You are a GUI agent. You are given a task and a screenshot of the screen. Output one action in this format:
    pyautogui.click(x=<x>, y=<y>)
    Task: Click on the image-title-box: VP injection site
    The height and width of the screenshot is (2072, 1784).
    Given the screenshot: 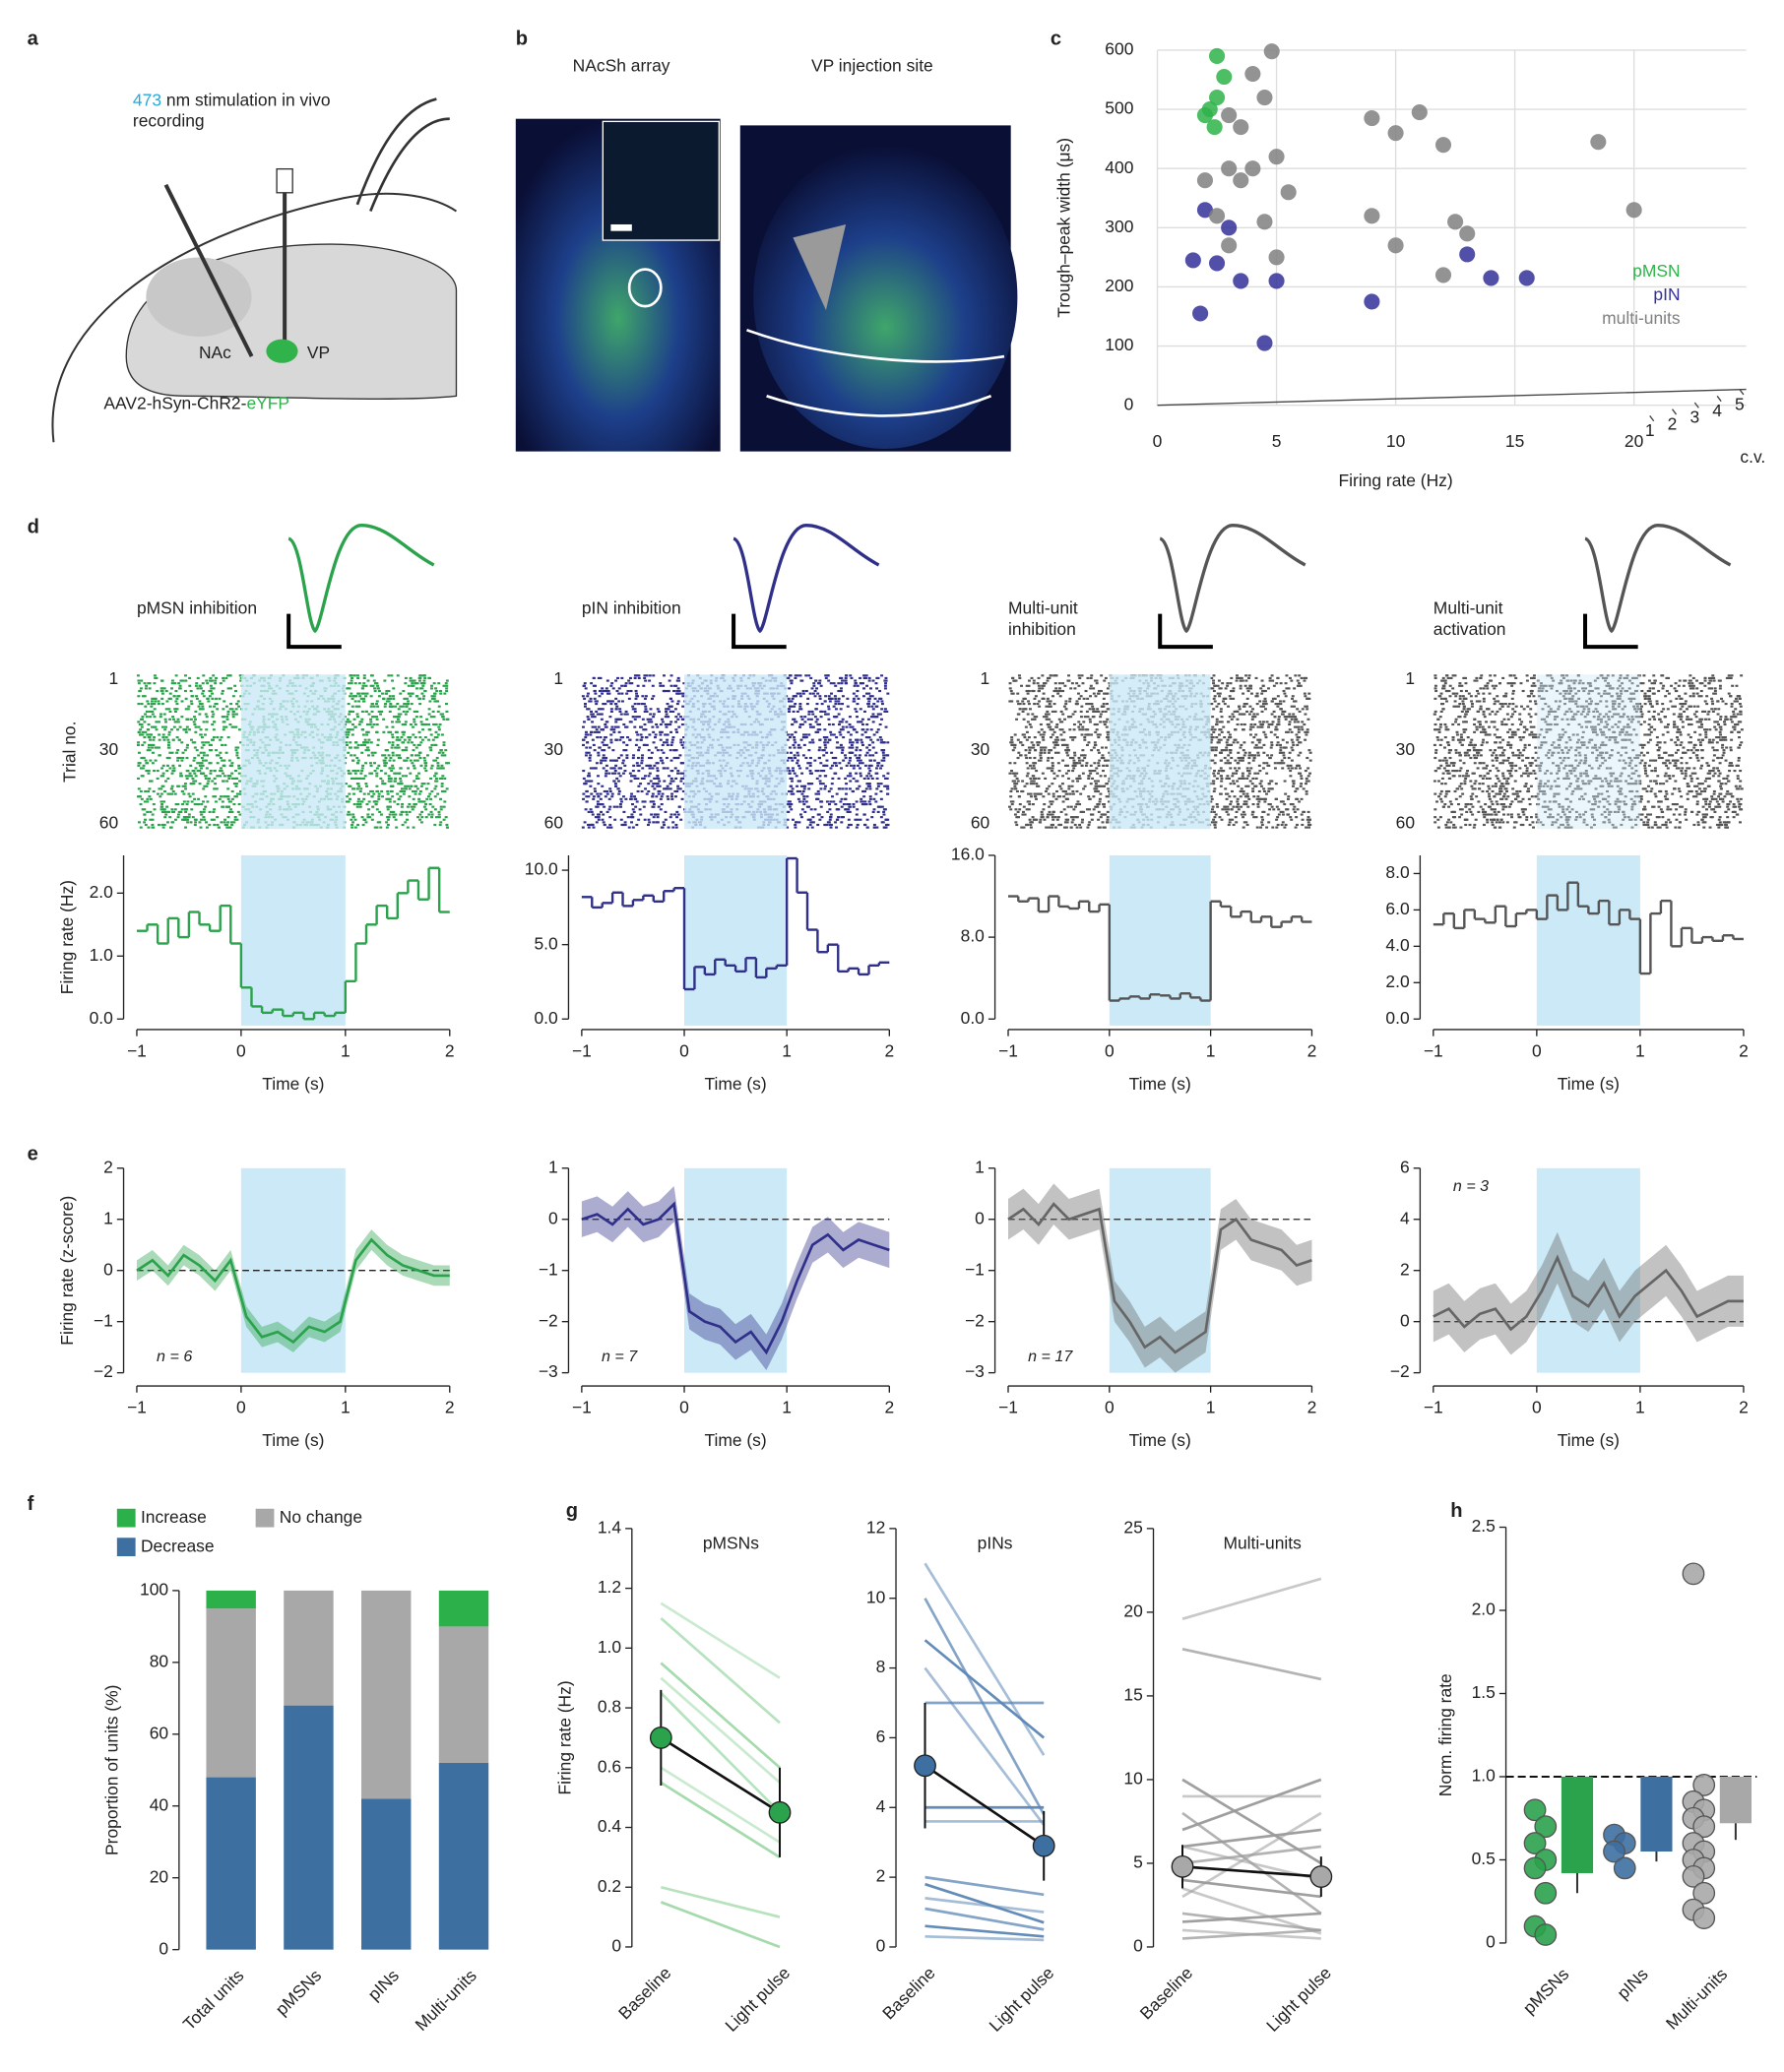 What is the action you would take?
    pyautogui.click(x=872, y=81)
    